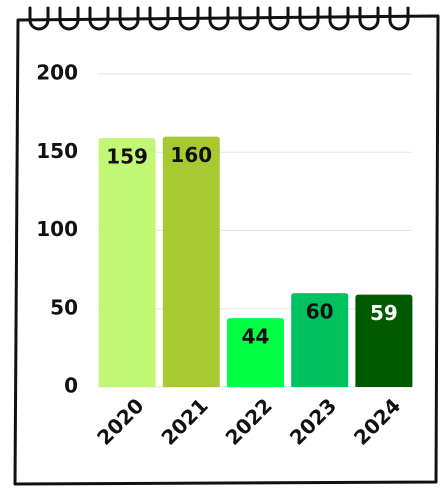  I want to click on y-tick-label: 200, so click(57, 73).